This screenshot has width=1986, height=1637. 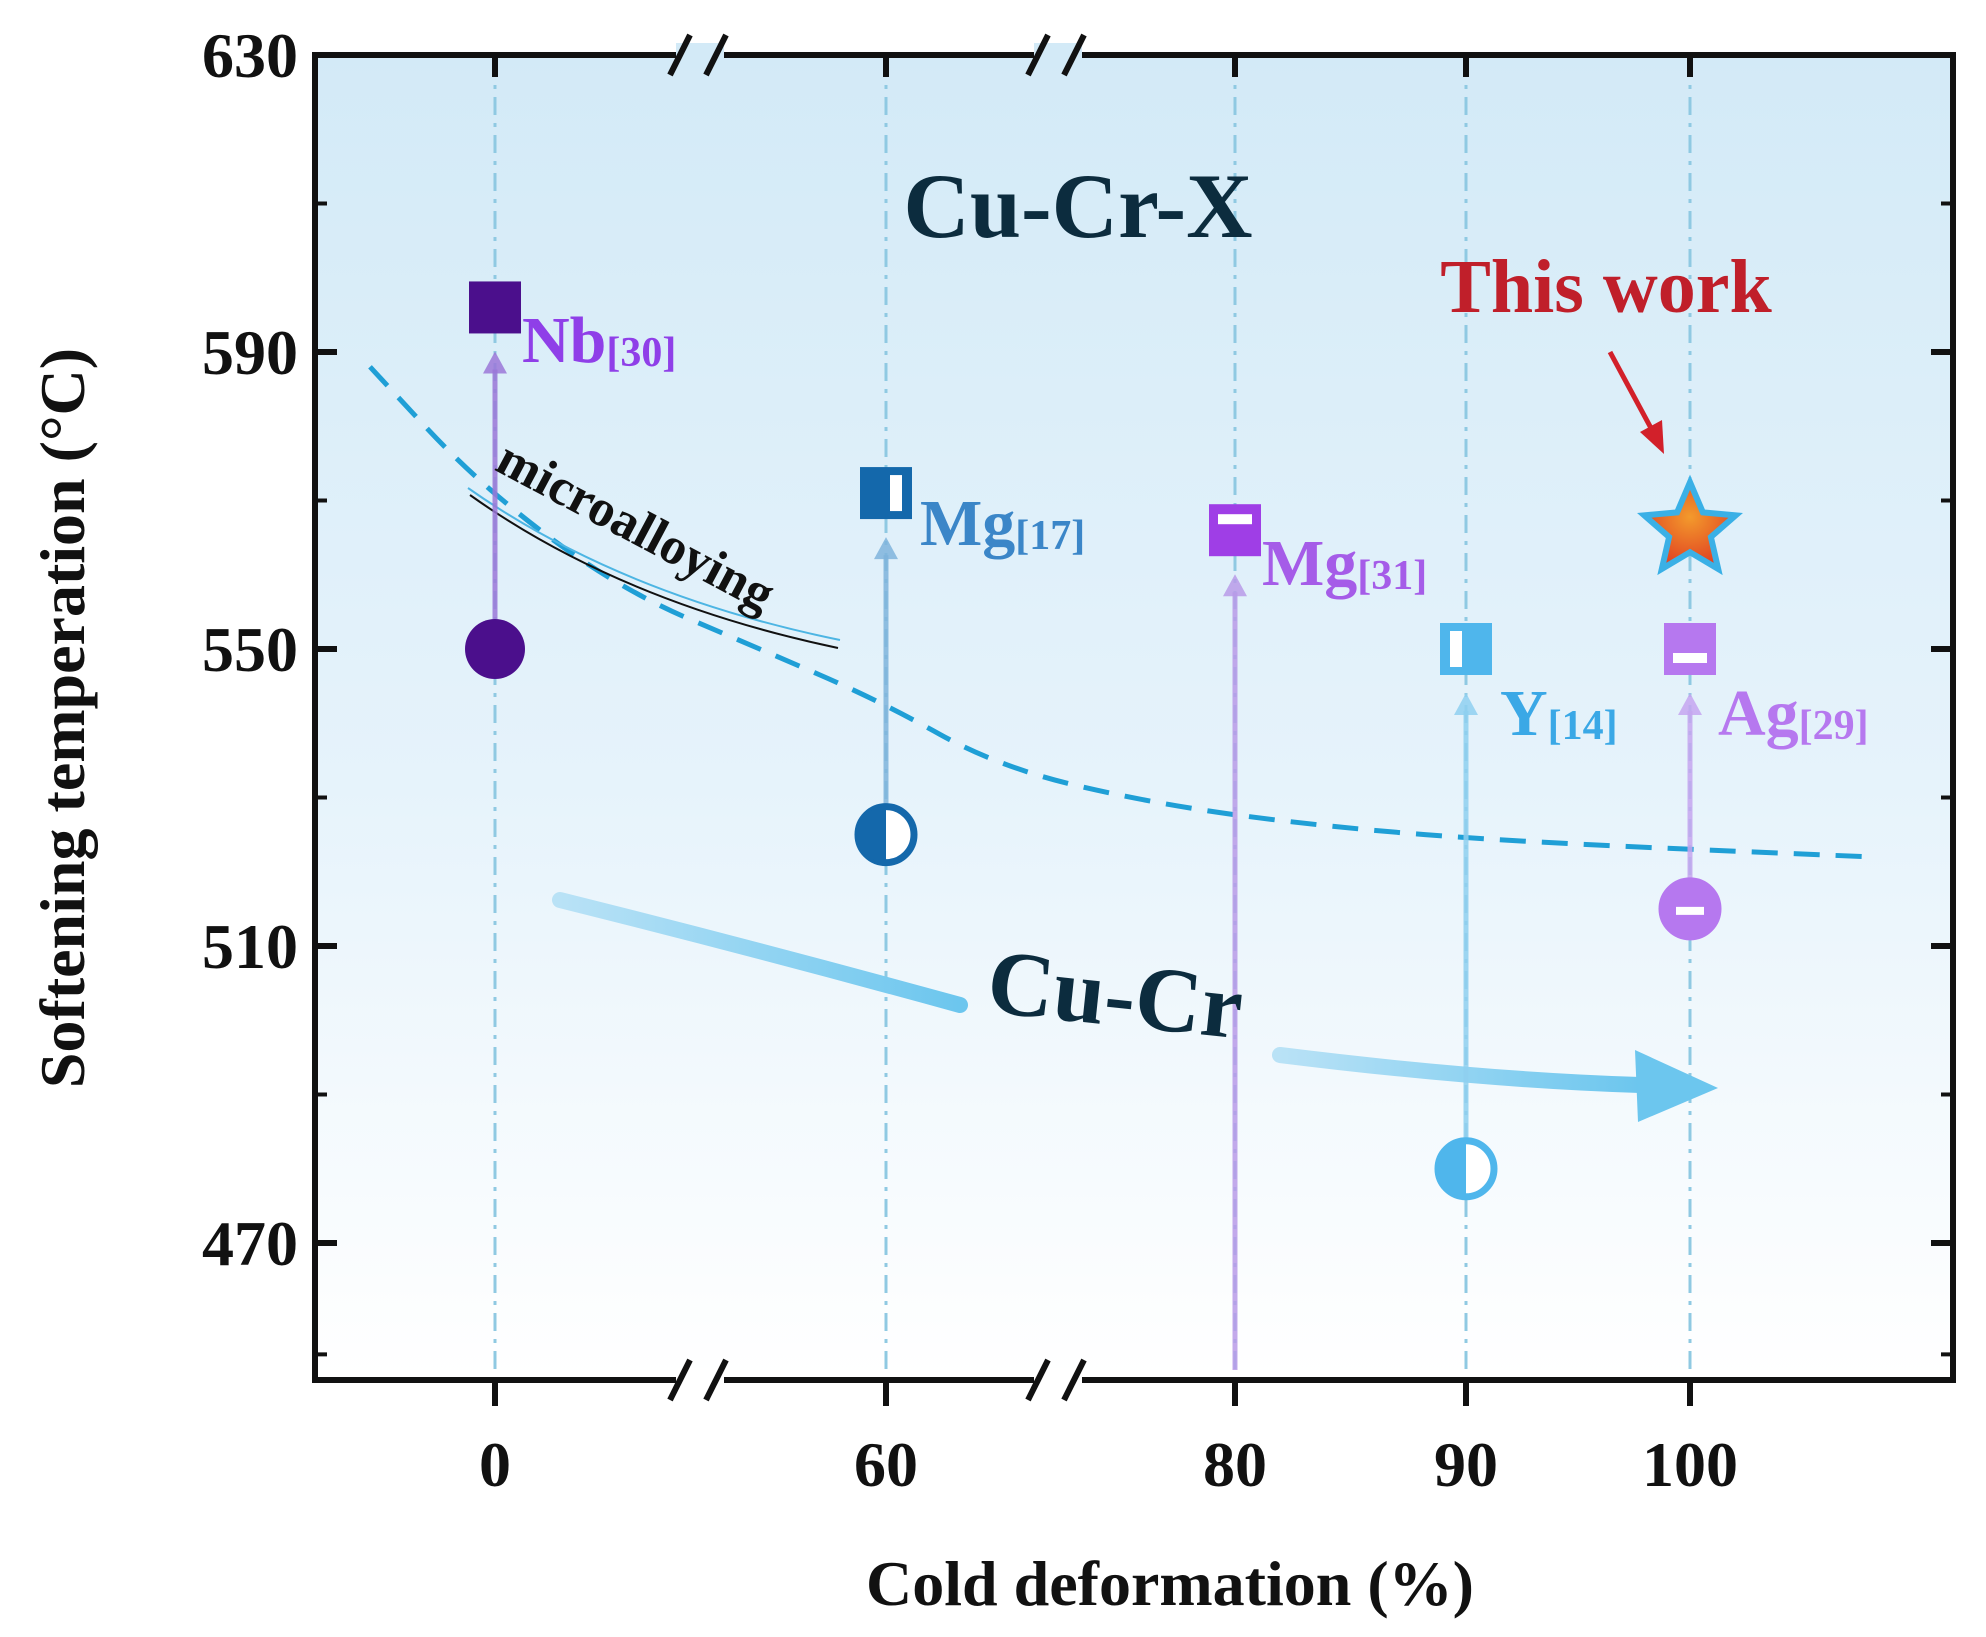 I want to click on point-label-0: Nb[30], so click(x=599, y=340).